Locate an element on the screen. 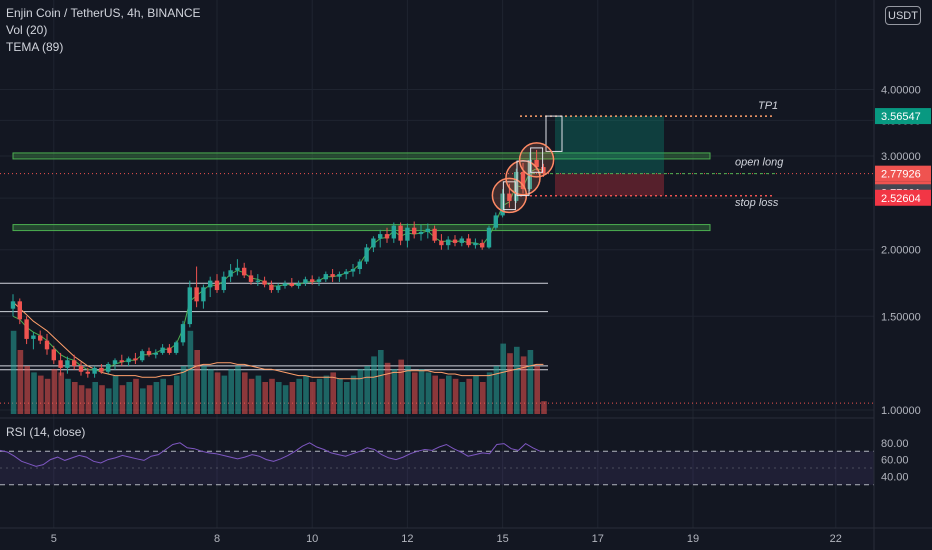 The image size is (932, 550). time-tick-label: 19 is located at coordinates (693, 539).